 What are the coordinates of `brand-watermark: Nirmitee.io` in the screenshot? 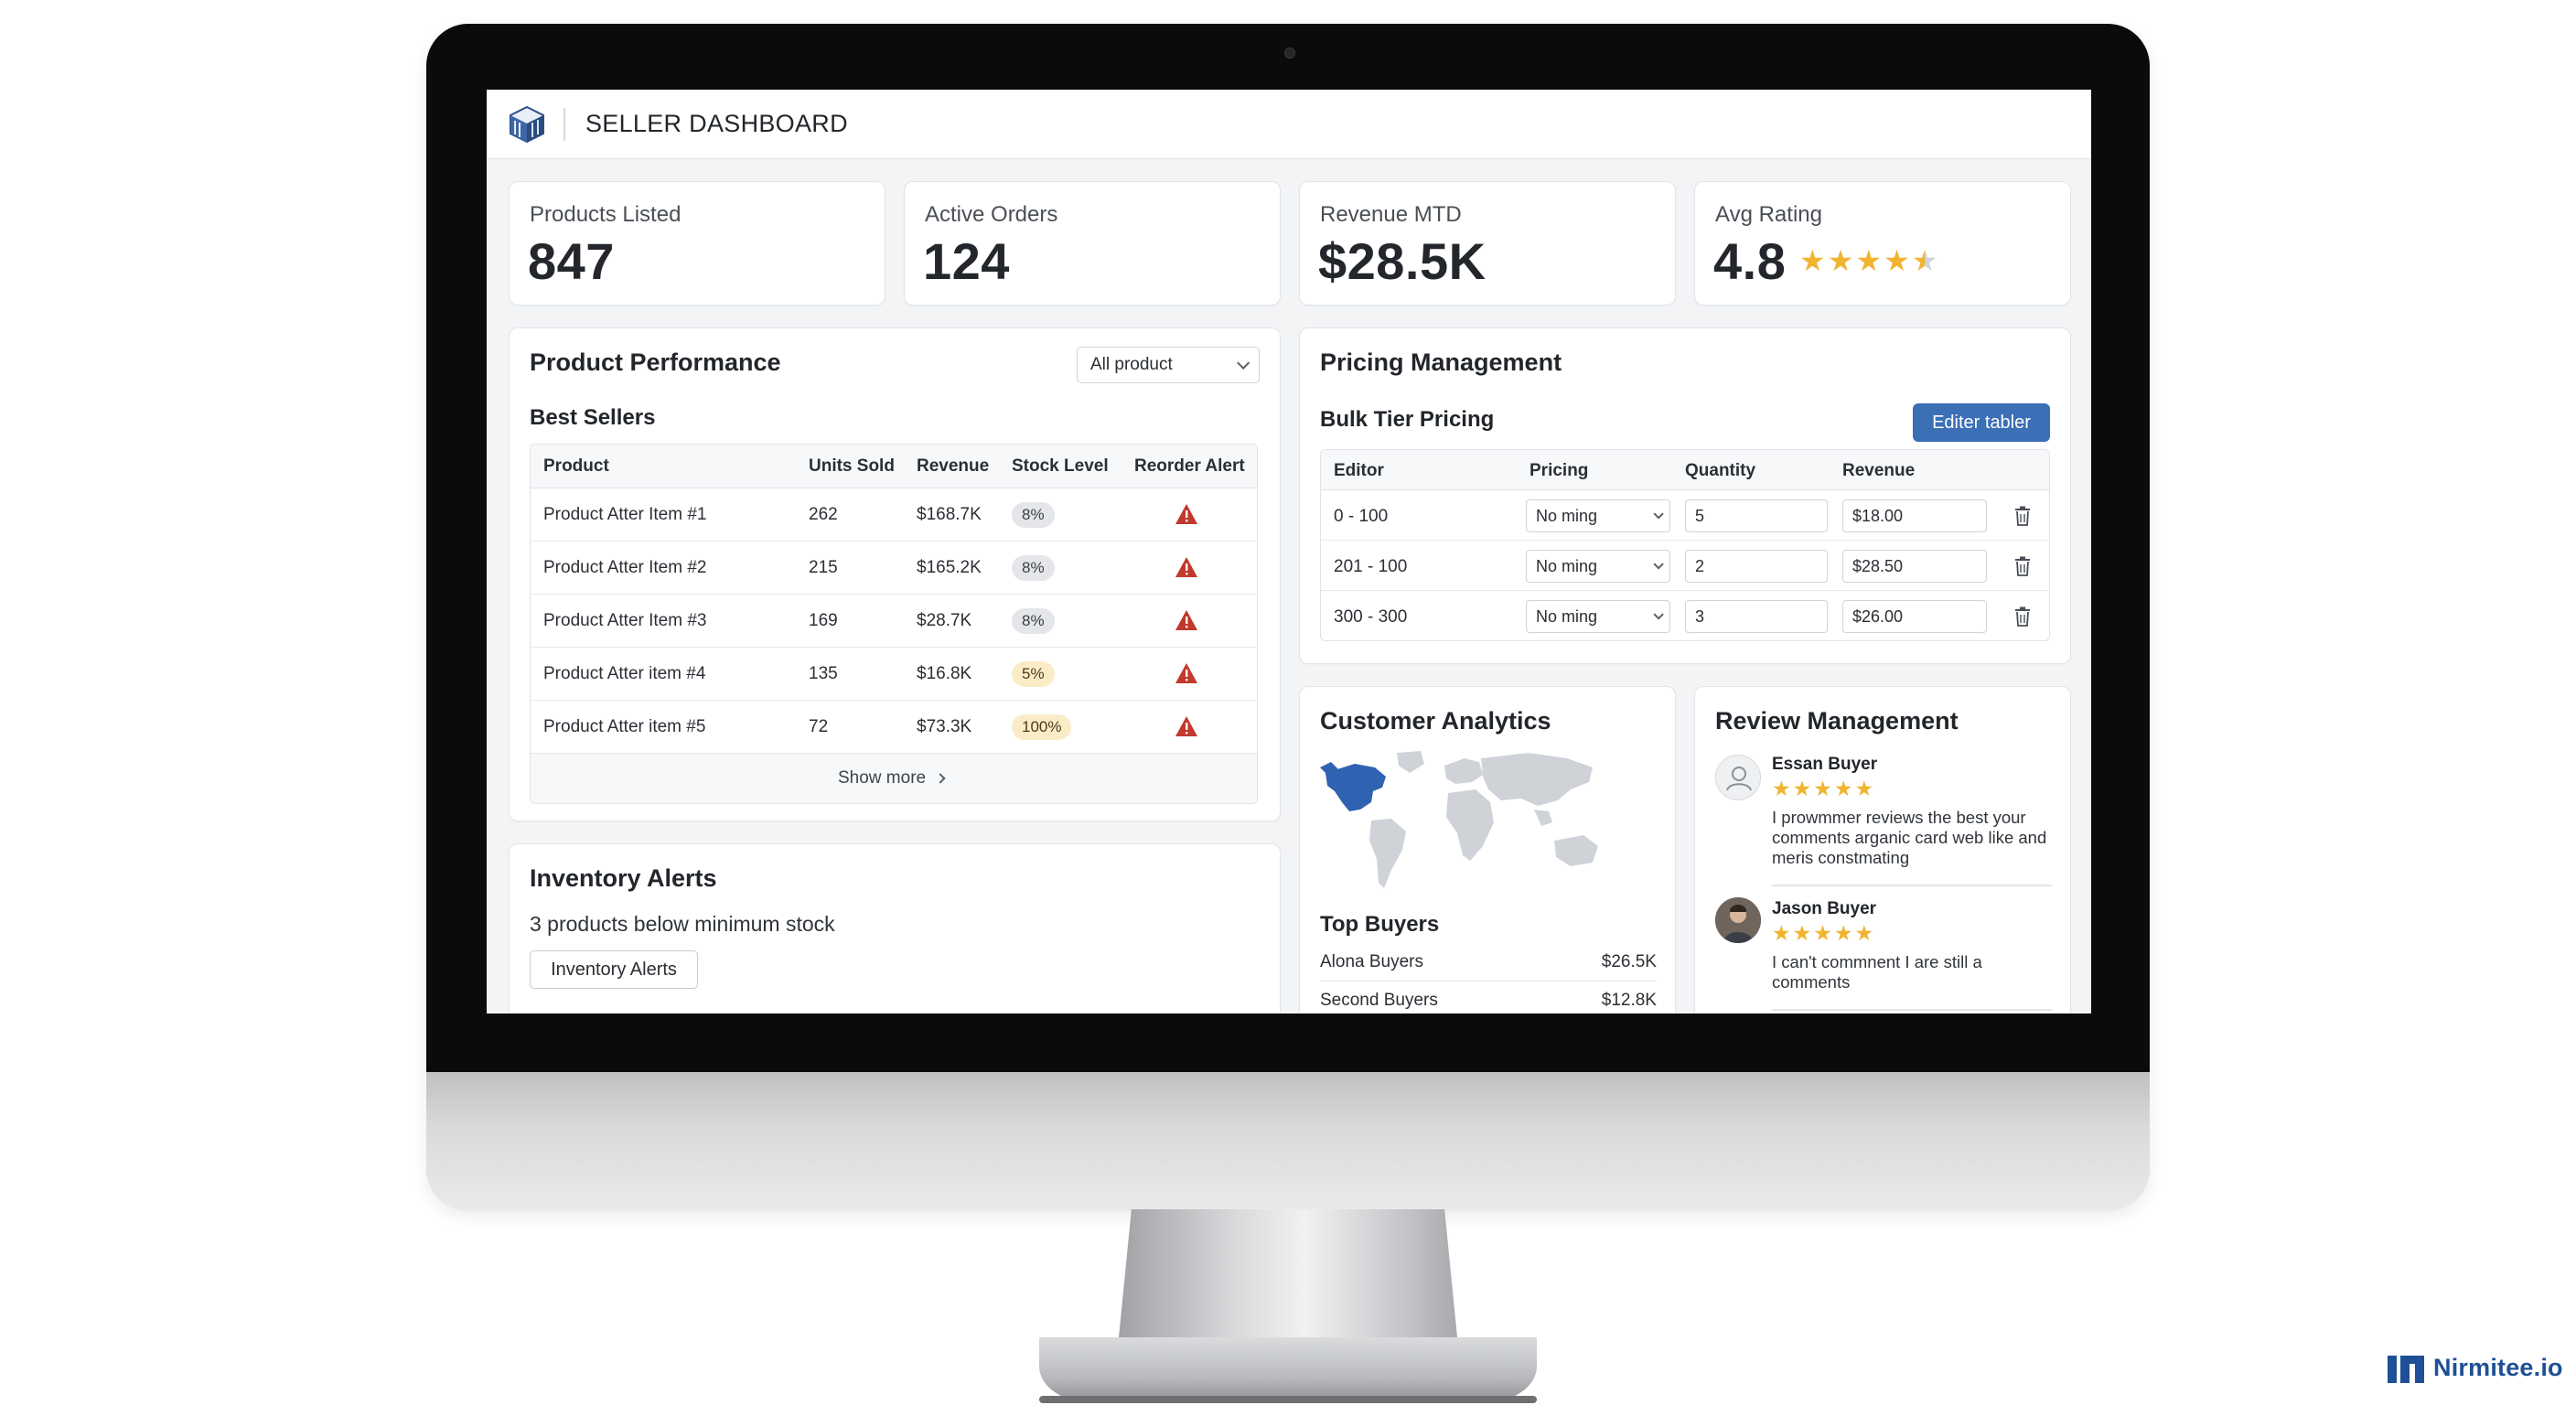 It's located at (2475, 1367).